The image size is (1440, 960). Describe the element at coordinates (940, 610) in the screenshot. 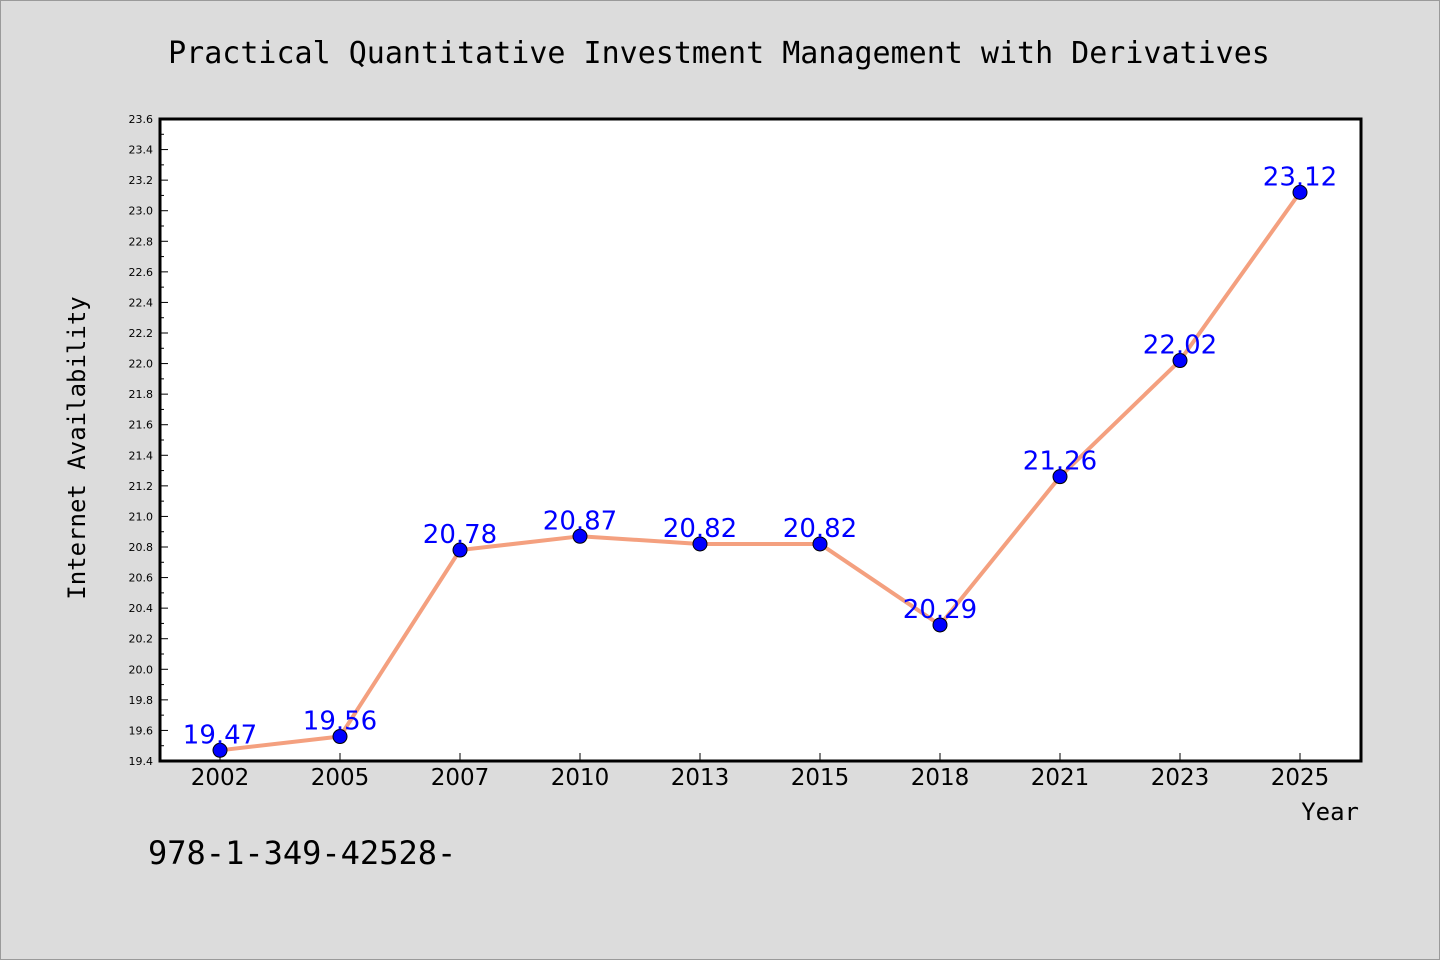

I see `data-label: 20.29` at that location.